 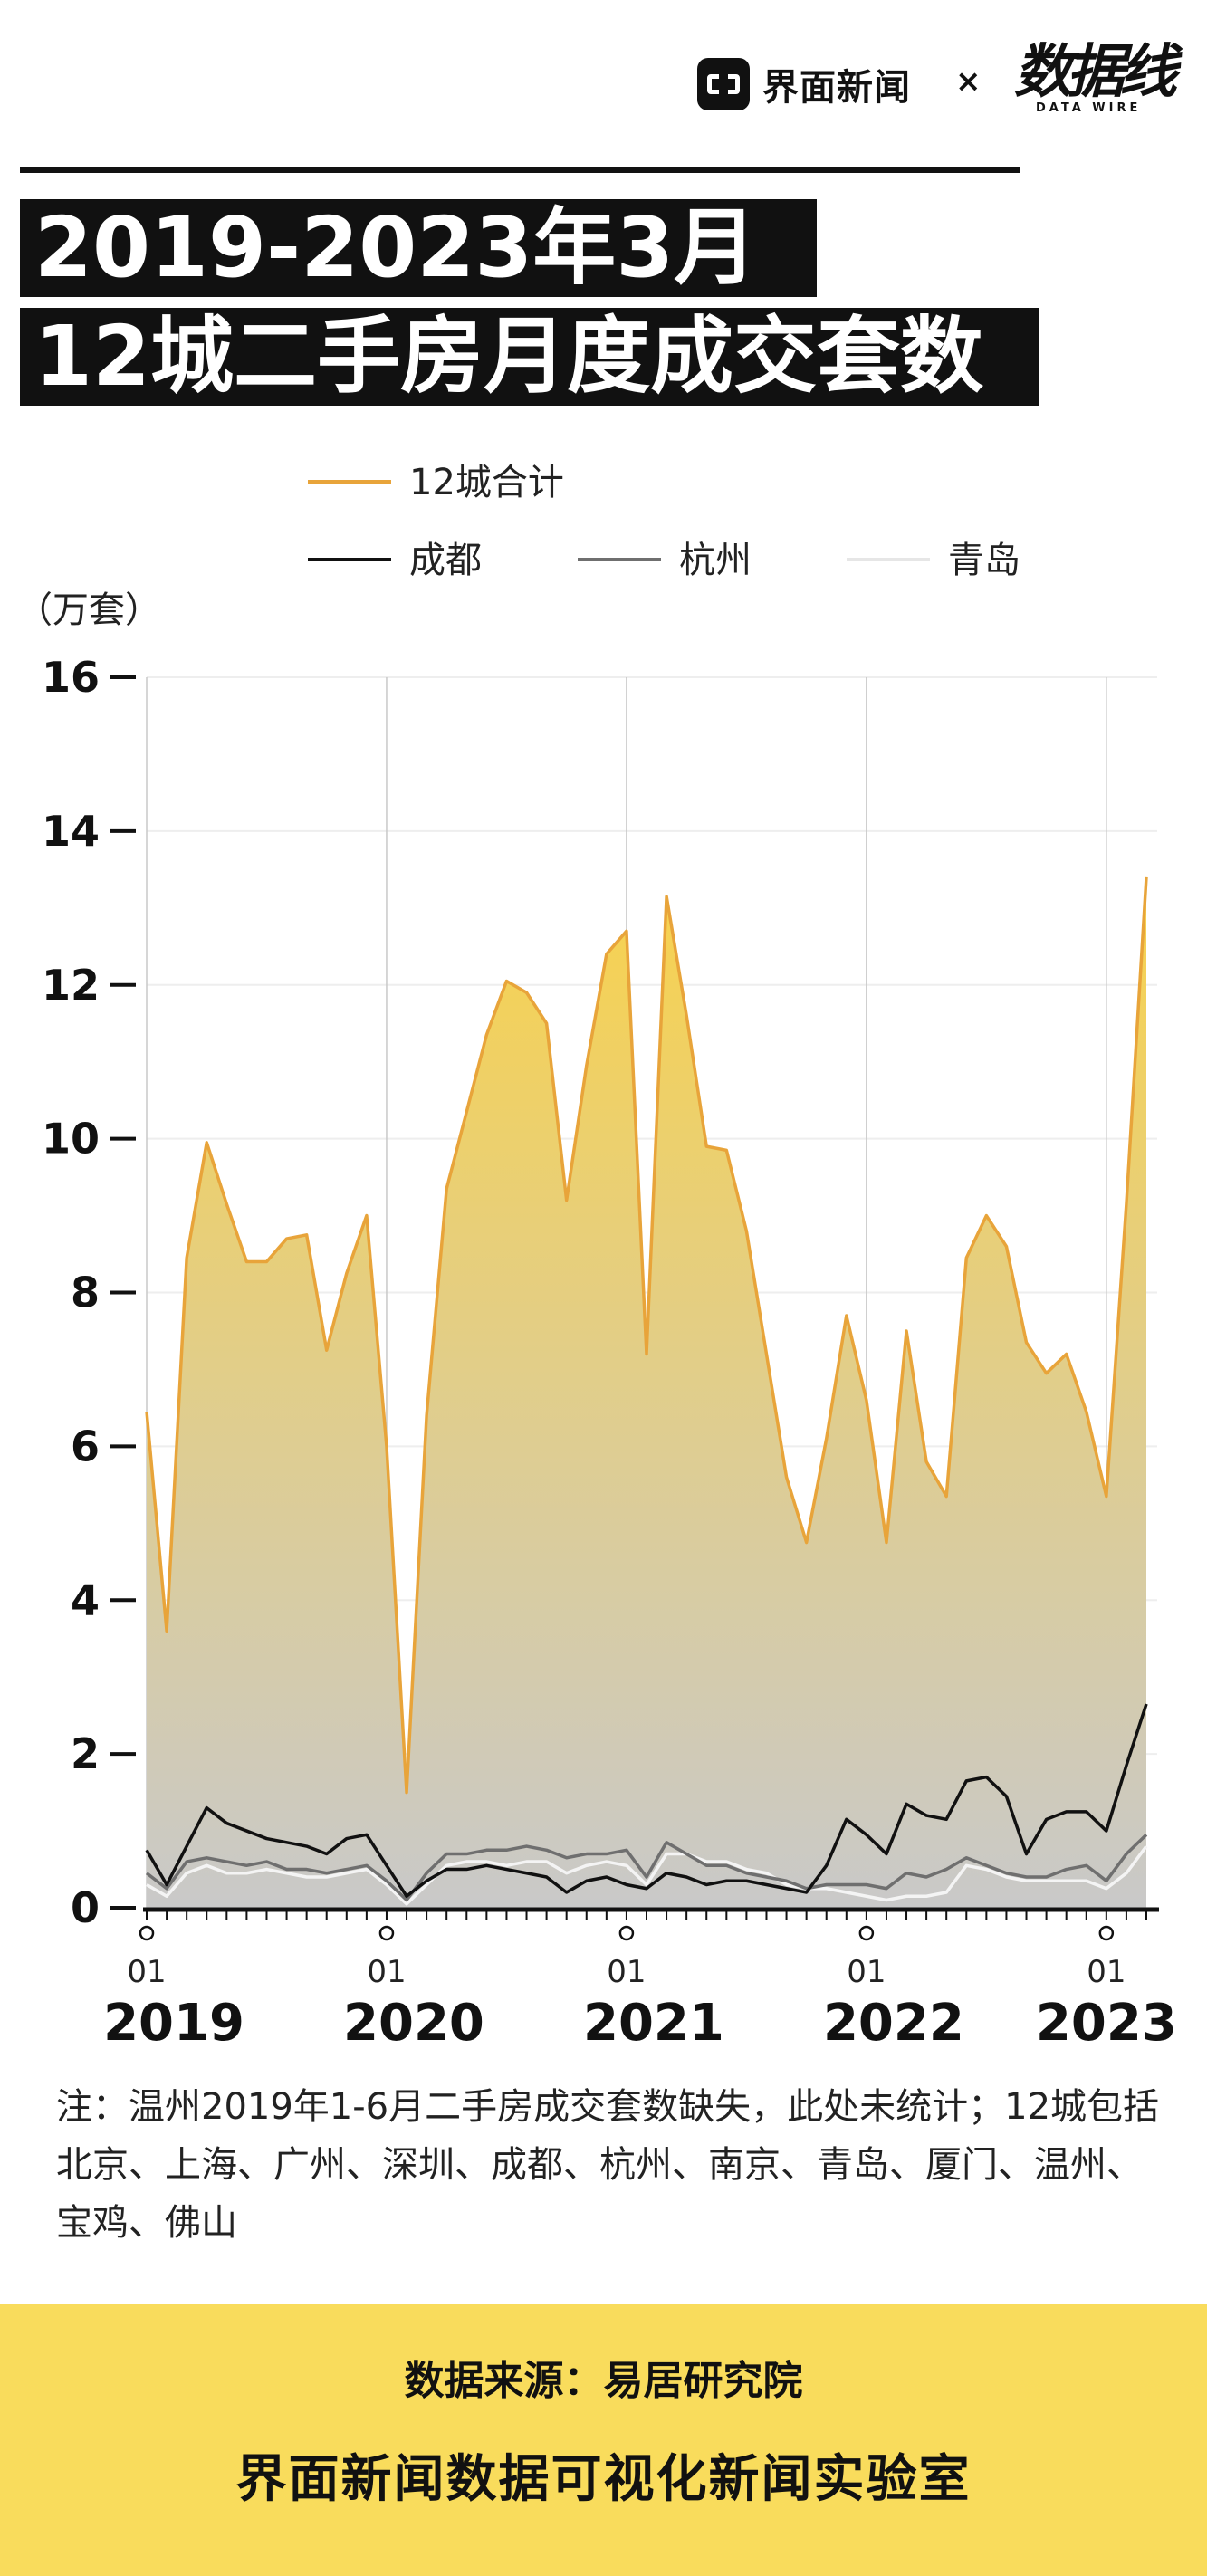 What do you see at coordinates (529, 357) in the screenshot?
I see `title-line-2: 12城二手房月度成交套数` at bounding box center [529, 357].